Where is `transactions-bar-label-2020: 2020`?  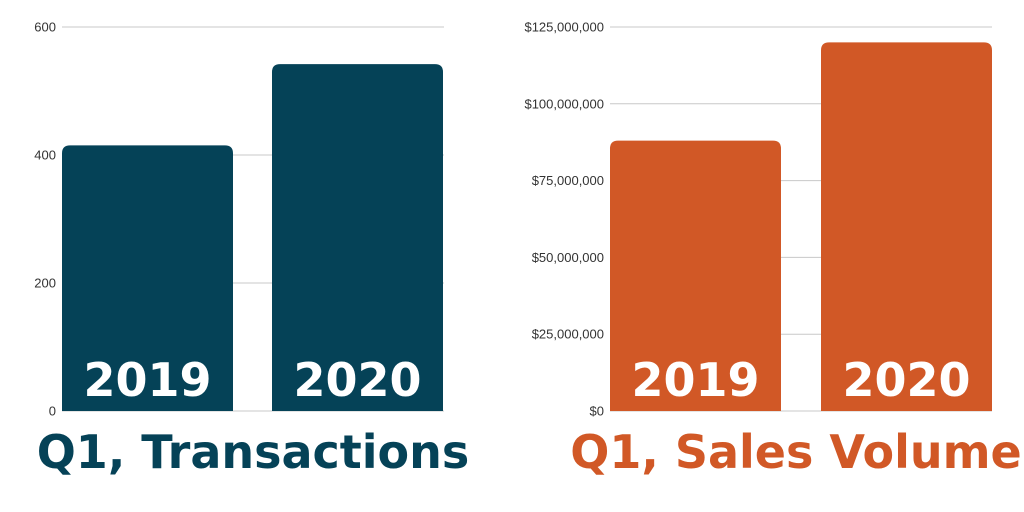 transactions-bar-label-2020: 2020 is located at coordinates (357, 380).